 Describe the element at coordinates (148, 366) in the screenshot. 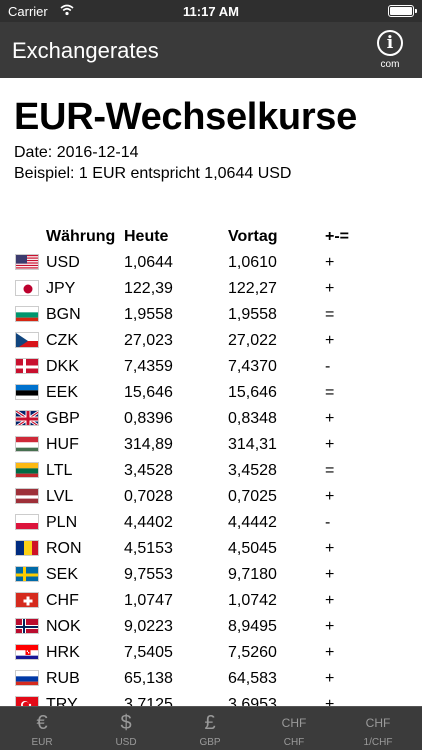

I see `rate-today: 7,4359` at that location.